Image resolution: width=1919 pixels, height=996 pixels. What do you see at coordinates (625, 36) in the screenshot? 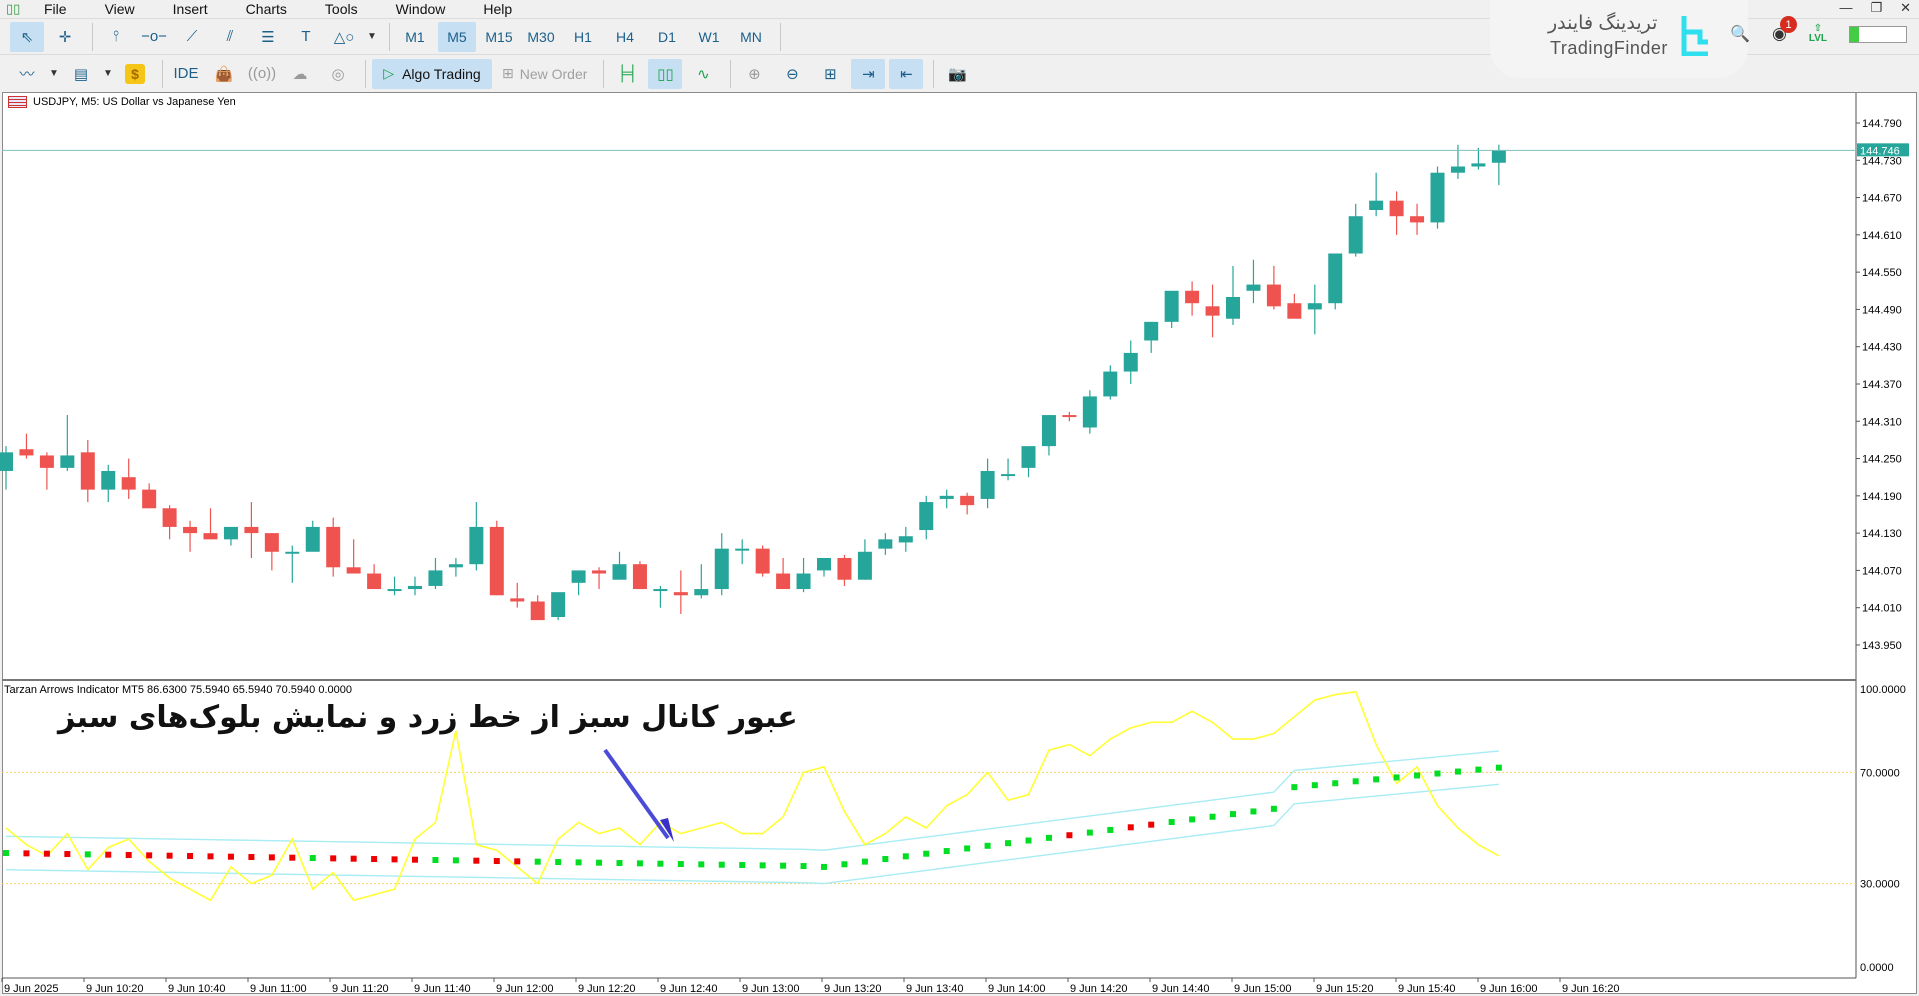
I see `timeframe-h4: H4` at bounding box center [625, 36].